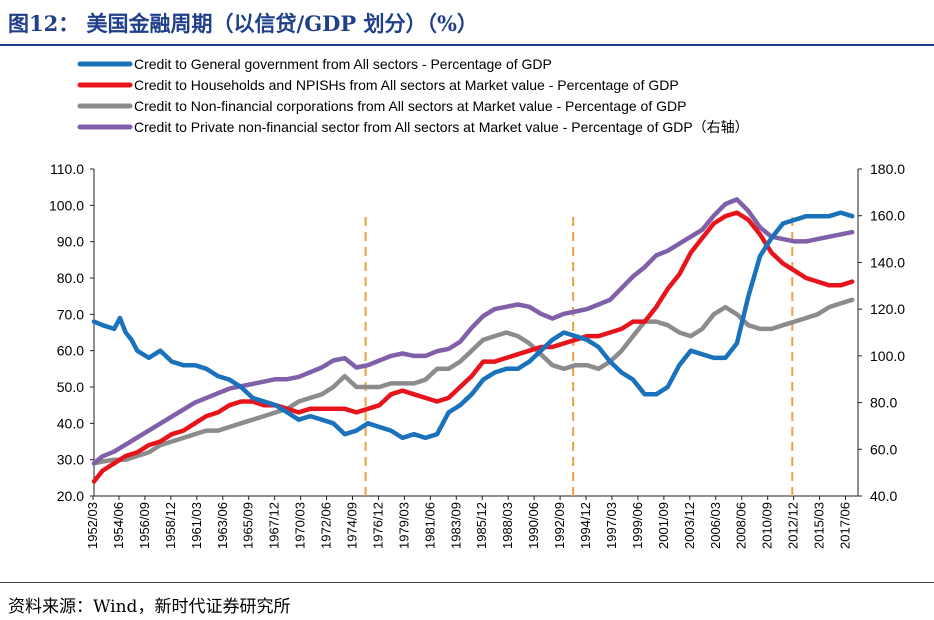 This screenshot has height=620, width=934. Describe the element at coordinates (92, 525) in the screenshot. I see `x-tick-label: 1952/03` at that location.